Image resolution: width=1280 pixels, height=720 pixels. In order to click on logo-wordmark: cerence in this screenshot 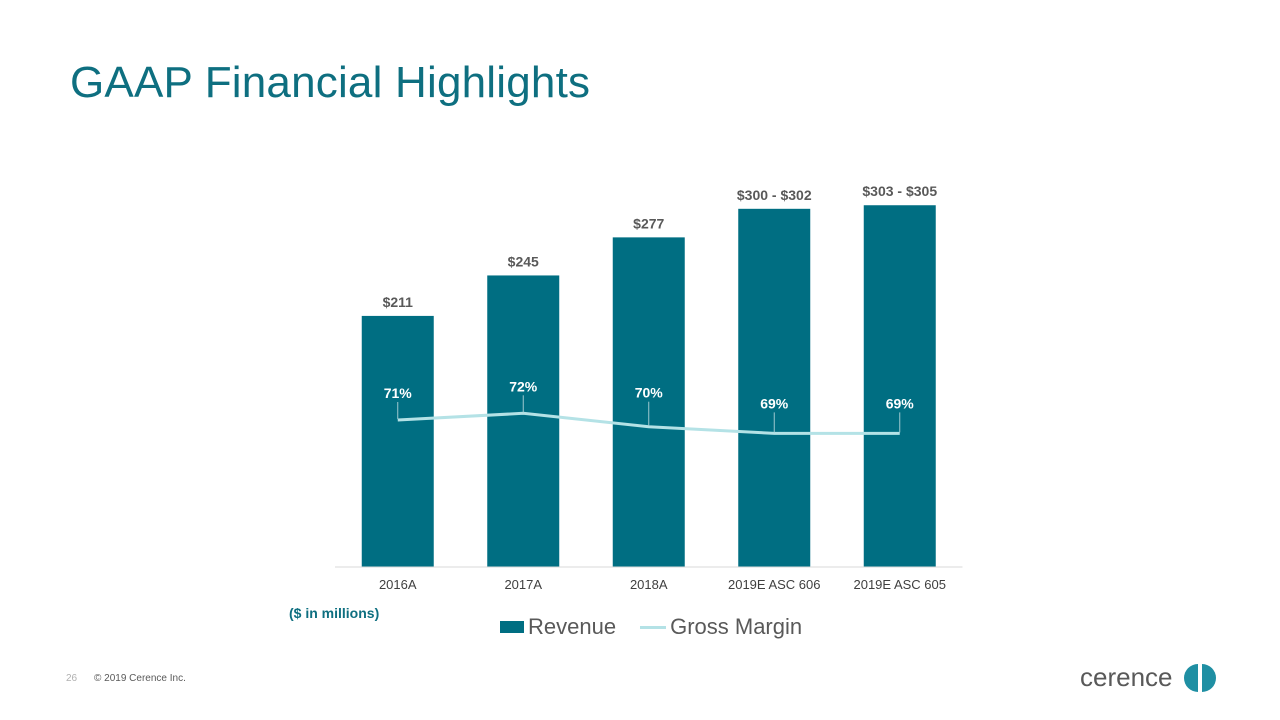, I will do `click(1126, 677)`.